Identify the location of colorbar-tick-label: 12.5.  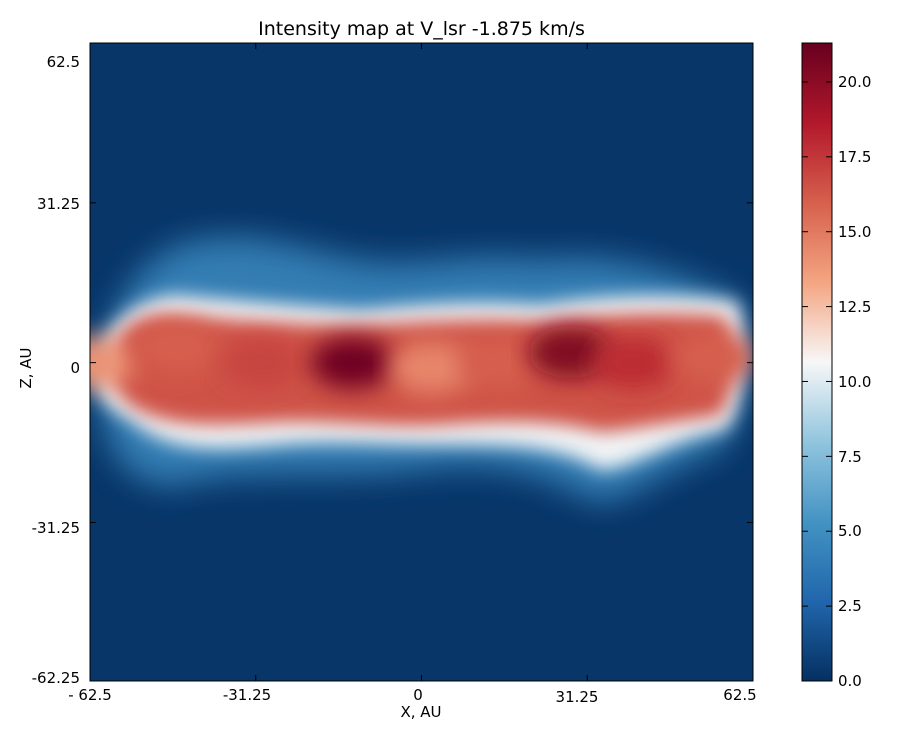
(855, 307).